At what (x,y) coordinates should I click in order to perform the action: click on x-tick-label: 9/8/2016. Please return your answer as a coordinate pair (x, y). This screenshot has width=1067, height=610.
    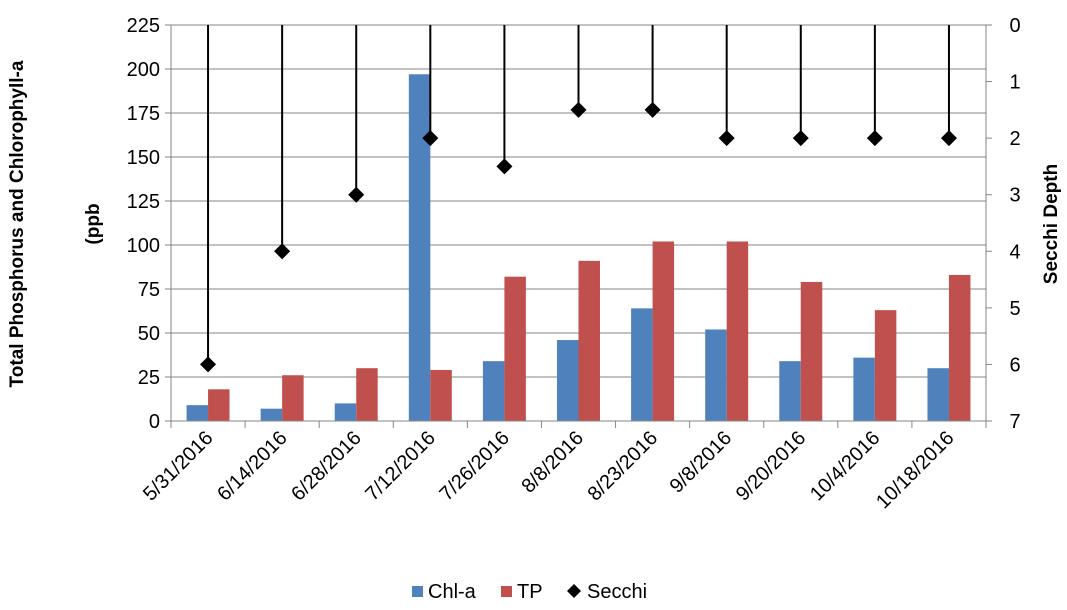
    Looking at the image, I should click on (701, 462).